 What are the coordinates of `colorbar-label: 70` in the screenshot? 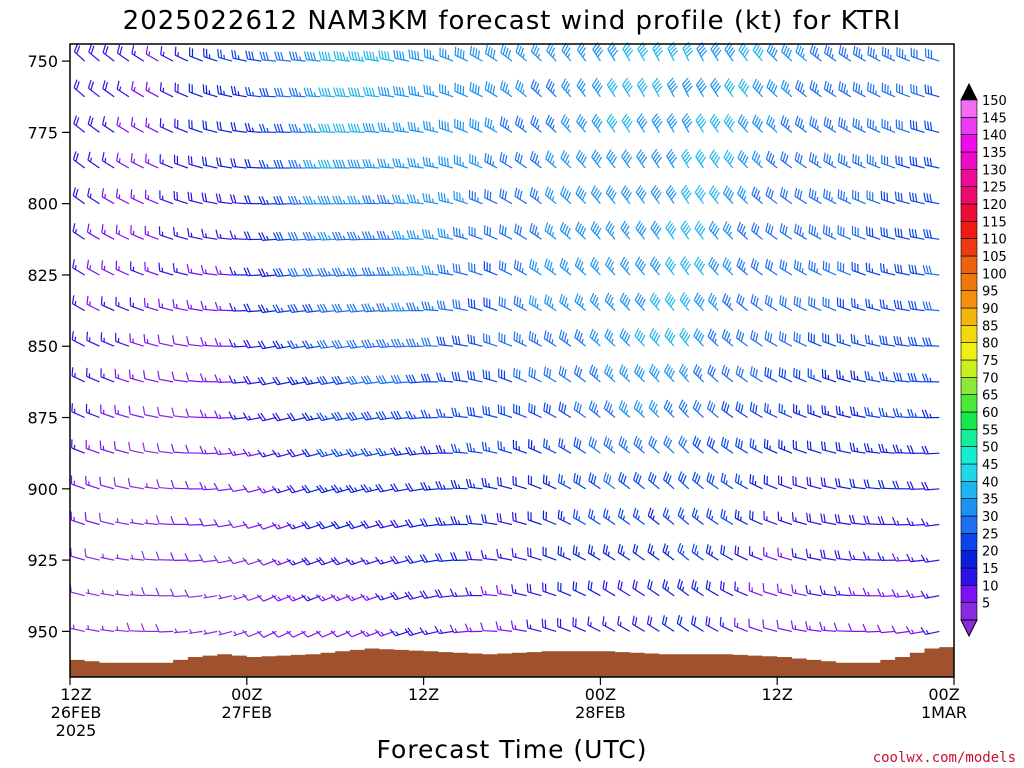 It's located at (990, 378).